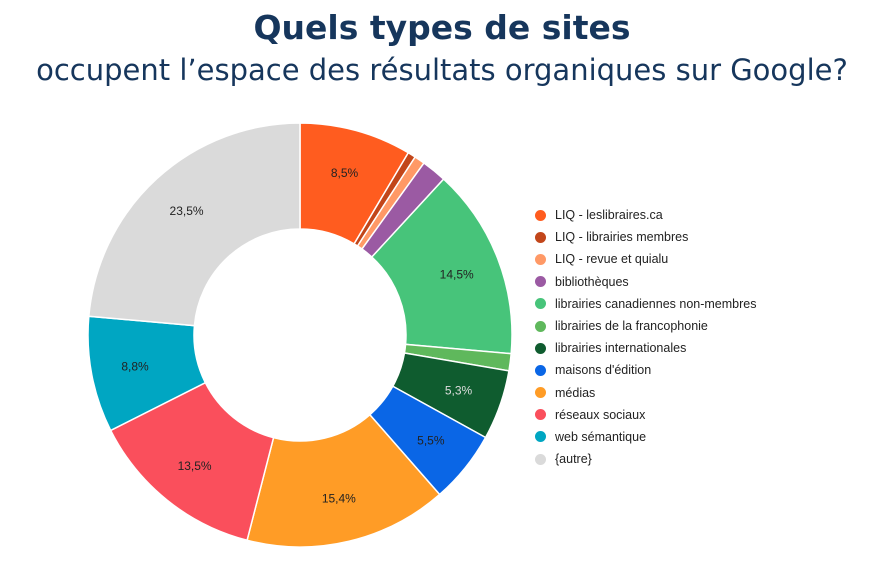 The width and height of the screenshot is (884, 578). I want to click on slice-label-10: 8,8%, so click(135, 367).